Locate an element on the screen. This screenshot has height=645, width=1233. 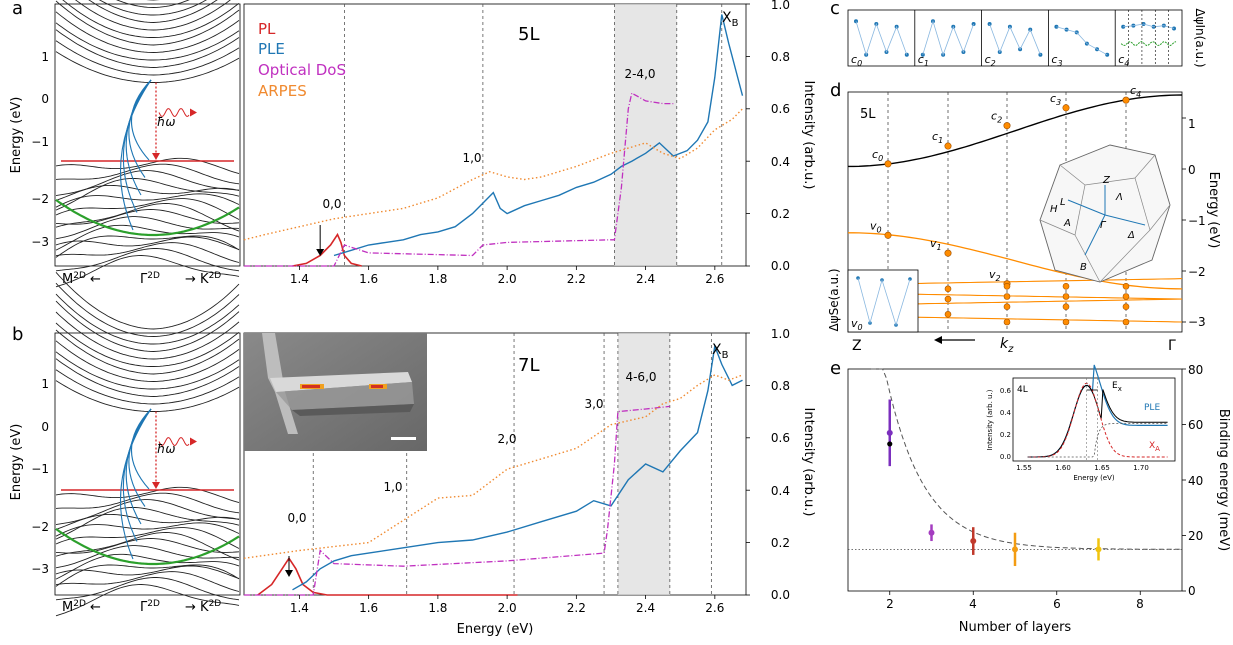
ytick: 0.8 is located at coordinates (780, 57).